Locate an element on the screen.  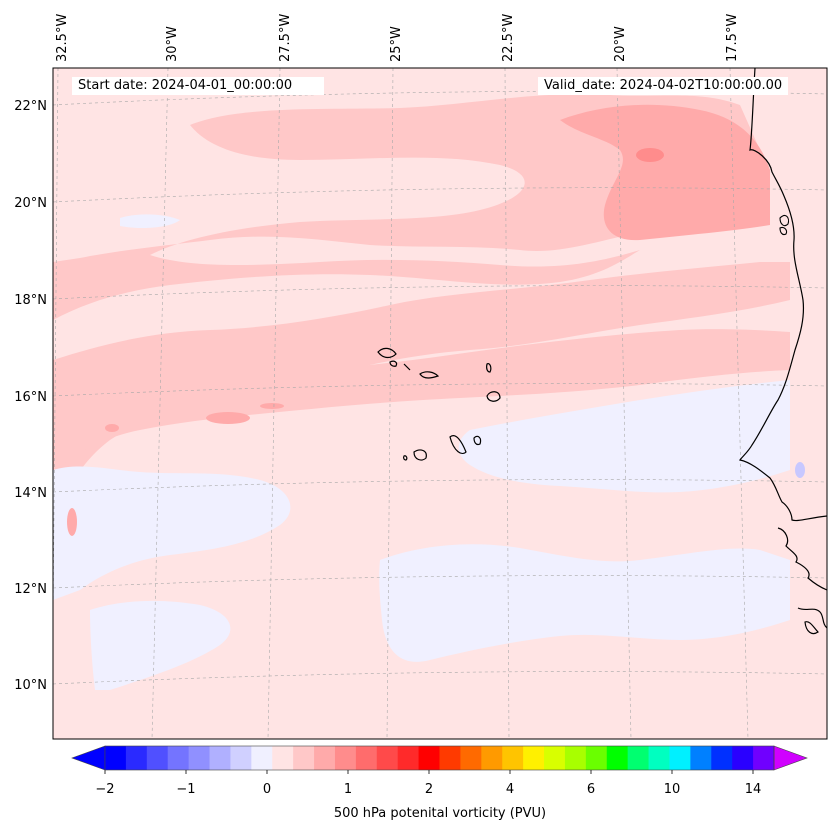
island-north-coast is located at coordinates (784, 221).